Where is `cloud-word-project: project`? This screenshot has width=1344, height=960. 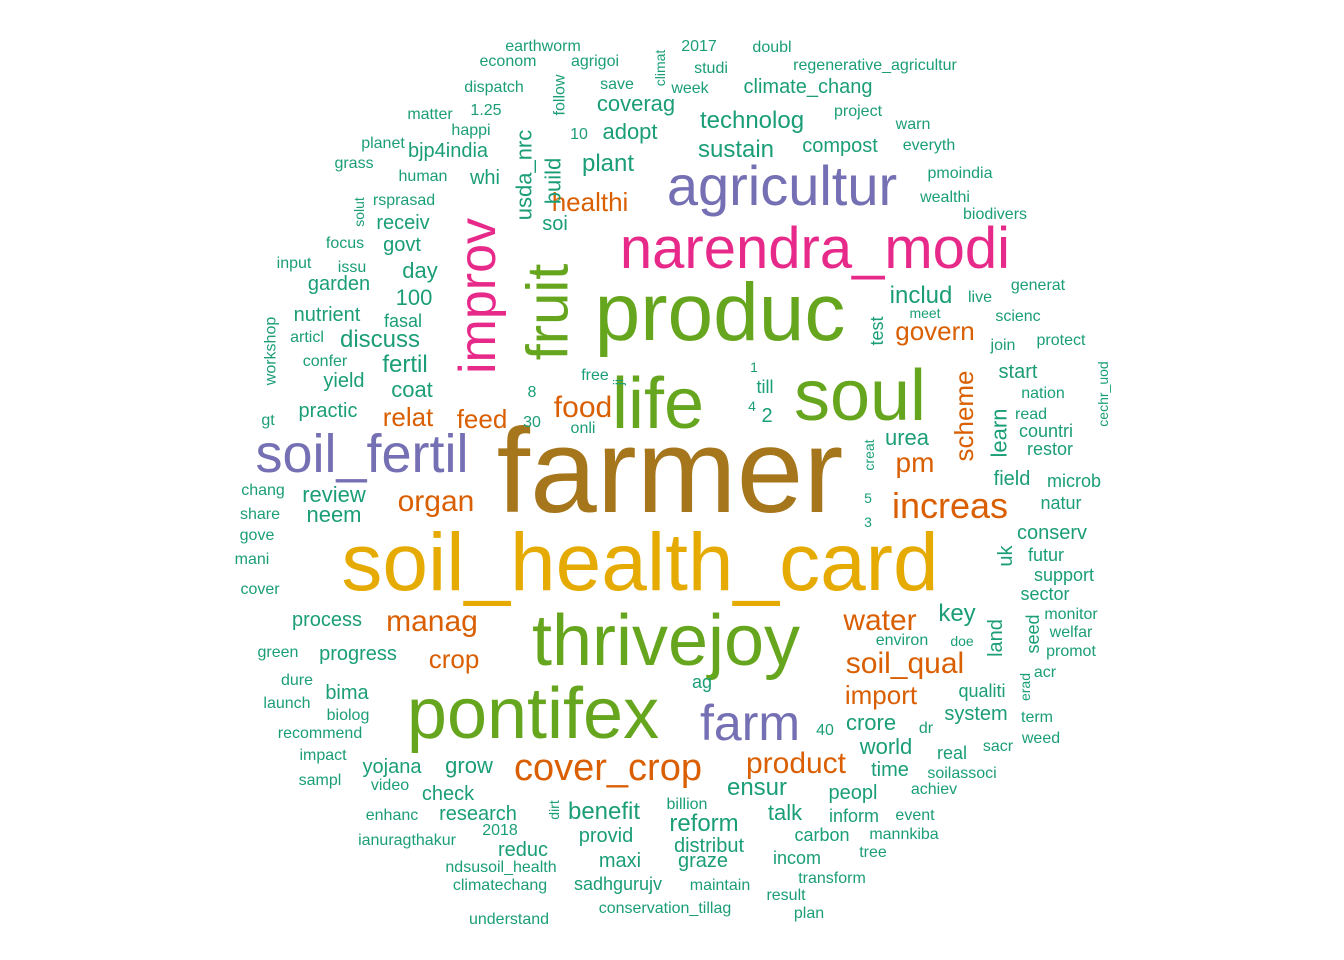 cloud-word-project: project is located at coordinates (858, 111).